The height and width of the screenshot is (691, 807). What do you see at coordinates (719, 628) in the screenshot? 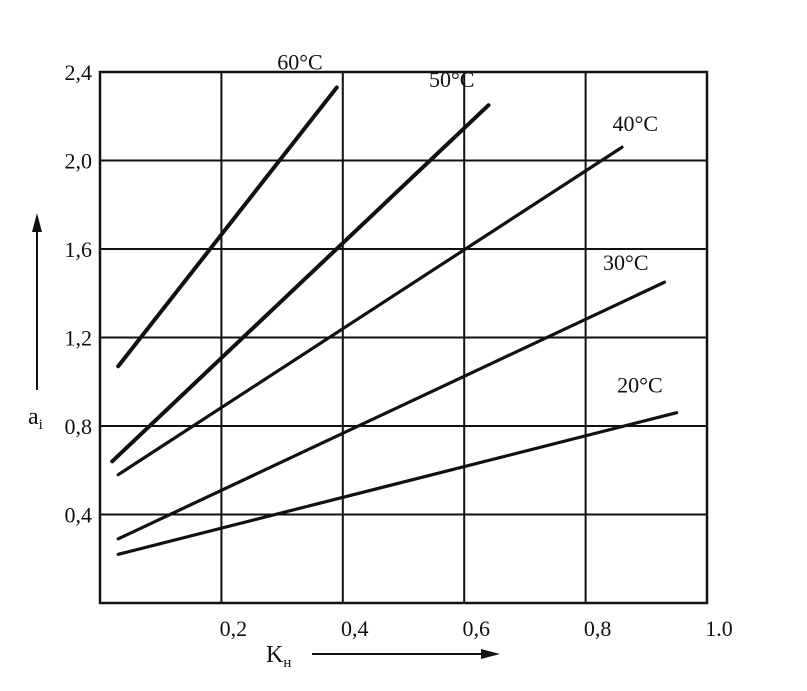
I see `x-tick-label: 1.0` at bounding box center [719, 628].